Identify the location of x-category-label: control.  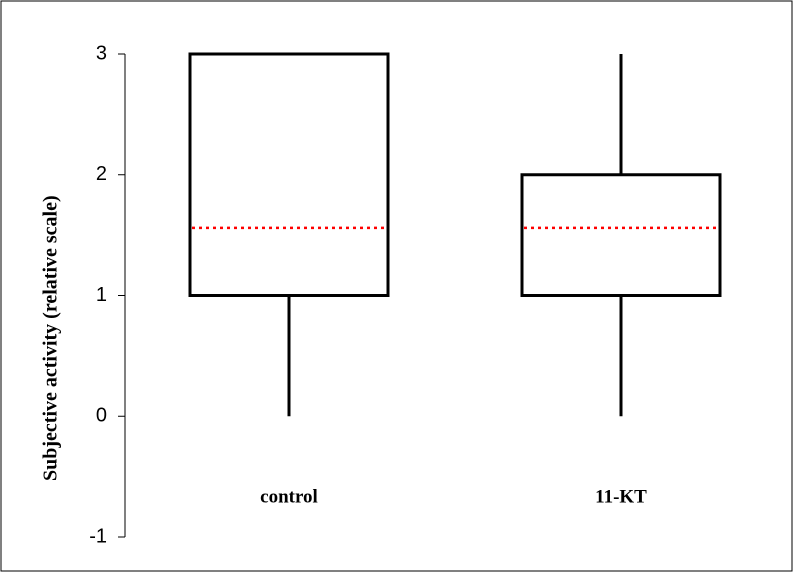
(289, 496).